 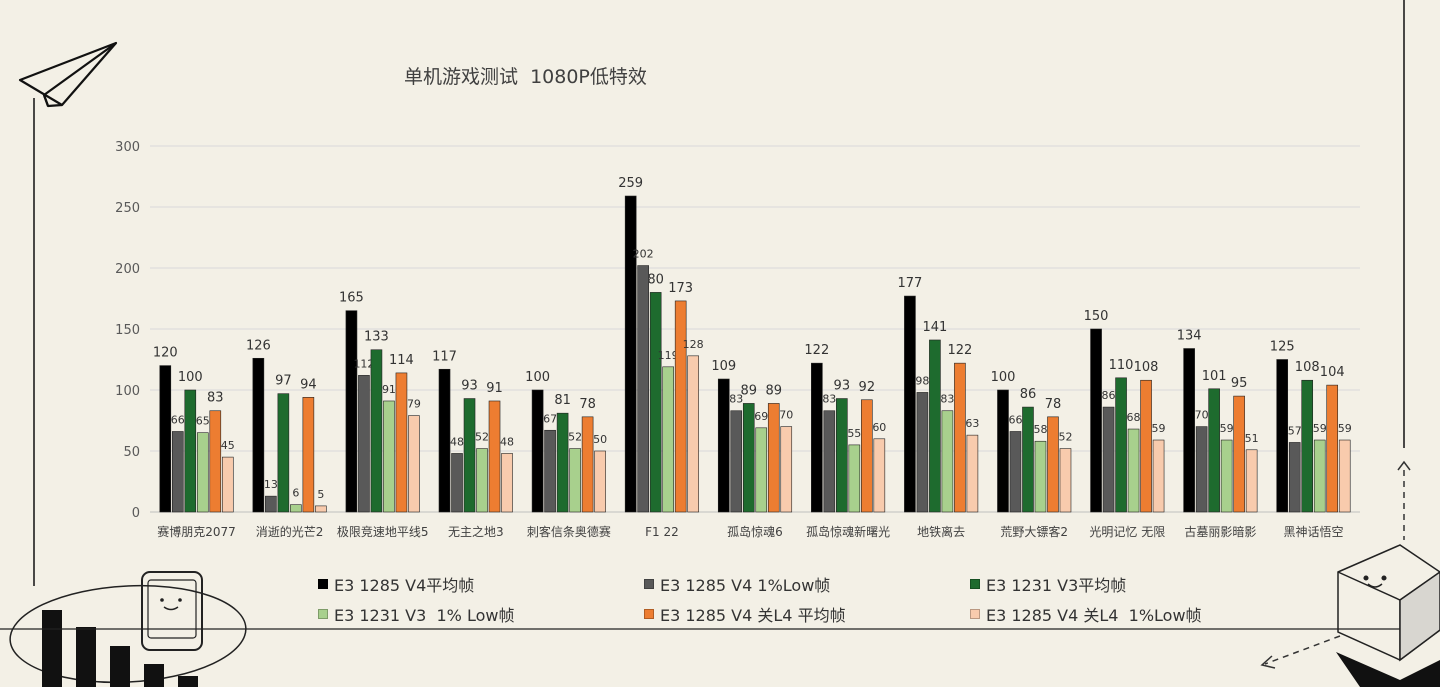 I want to click on legend-label: E3 1285 V4 1%Low帧, so click(x=745, y=585).